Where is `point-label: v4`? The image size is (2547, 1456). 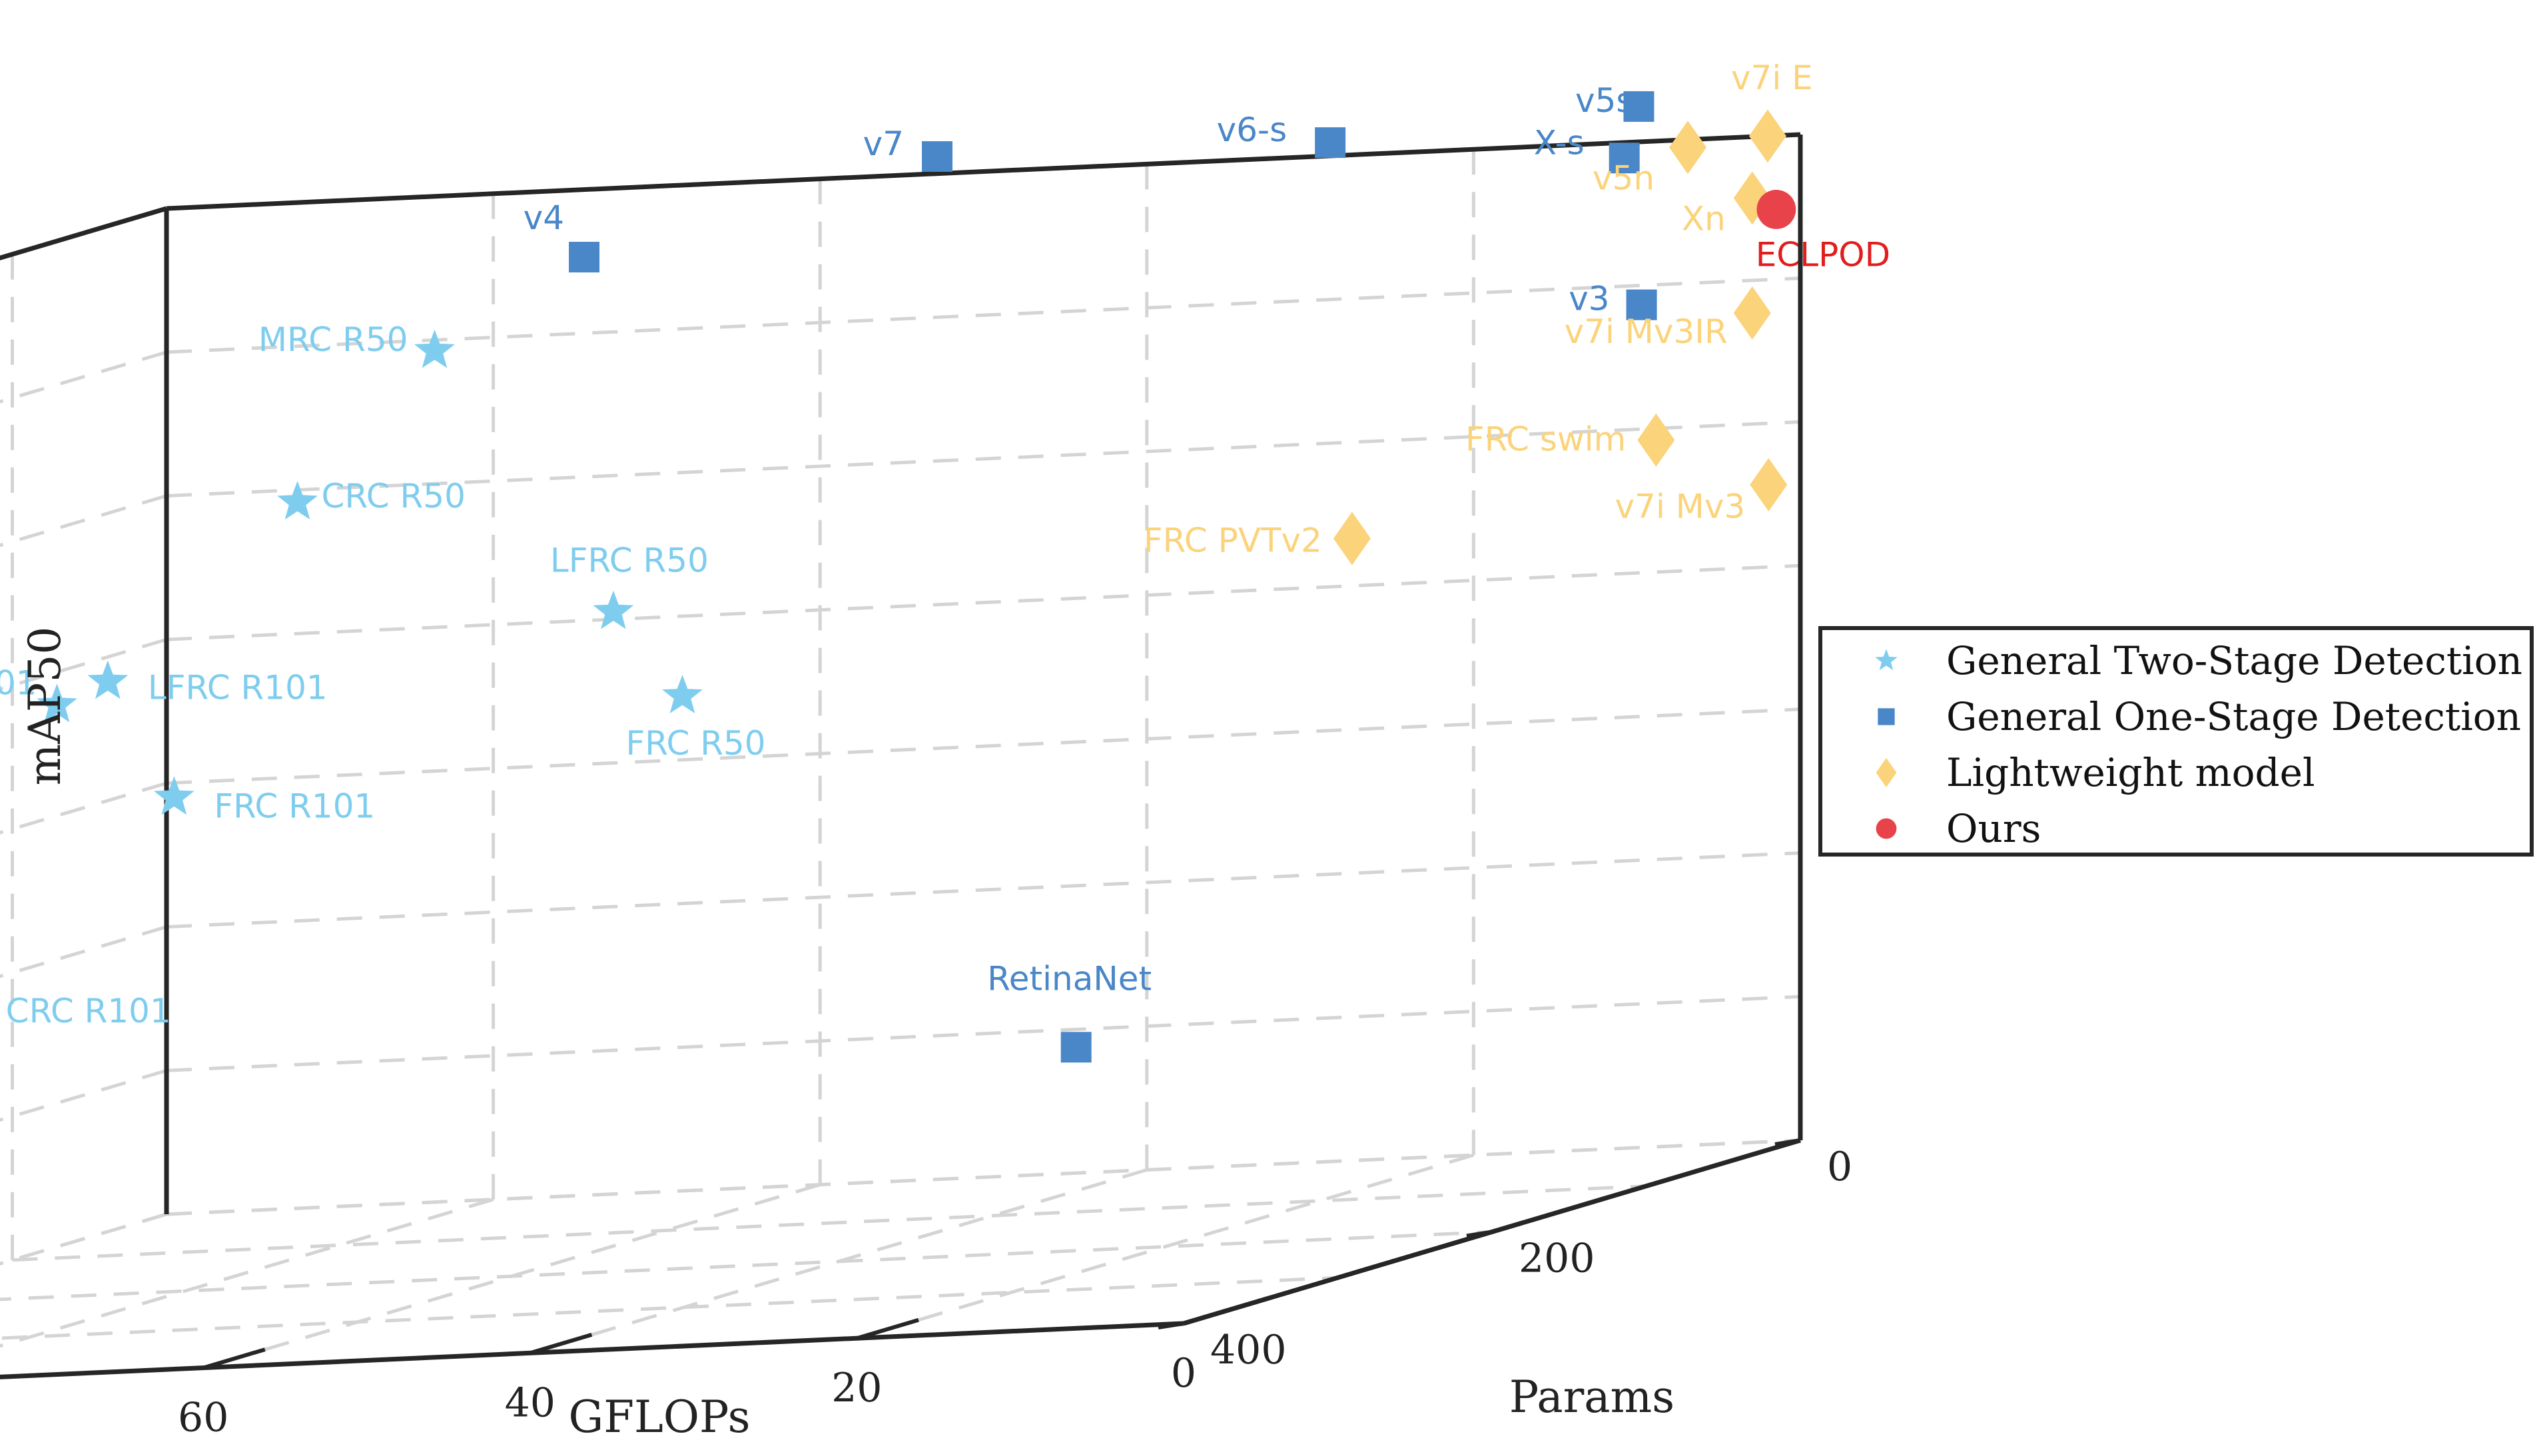 point-label: v4 is located at coordinates (544, 217).